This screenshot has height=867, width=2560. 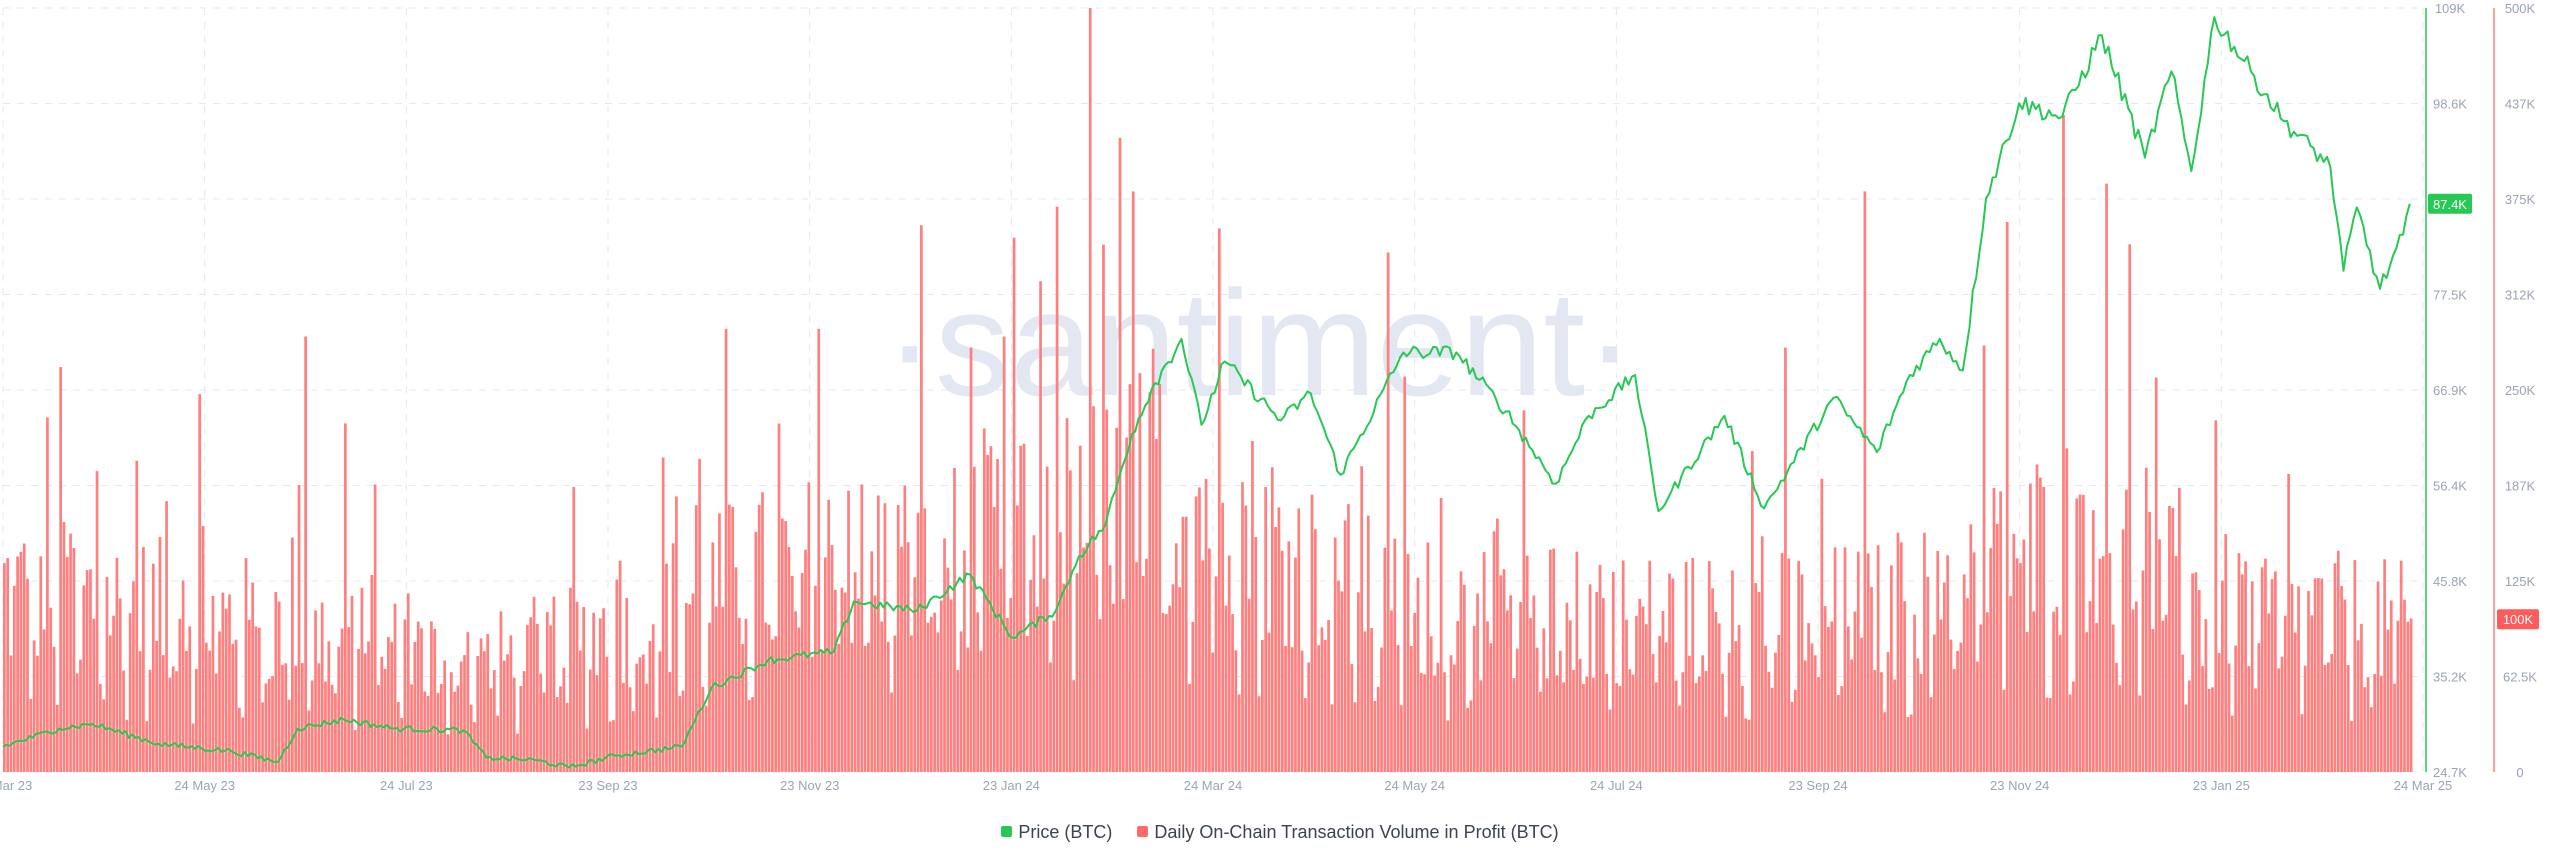 What do you see at coordinates (1056, 832) in the screenshot?
I see `legend-item-price: Price (BTC)` at bounding box center [1056, 832].